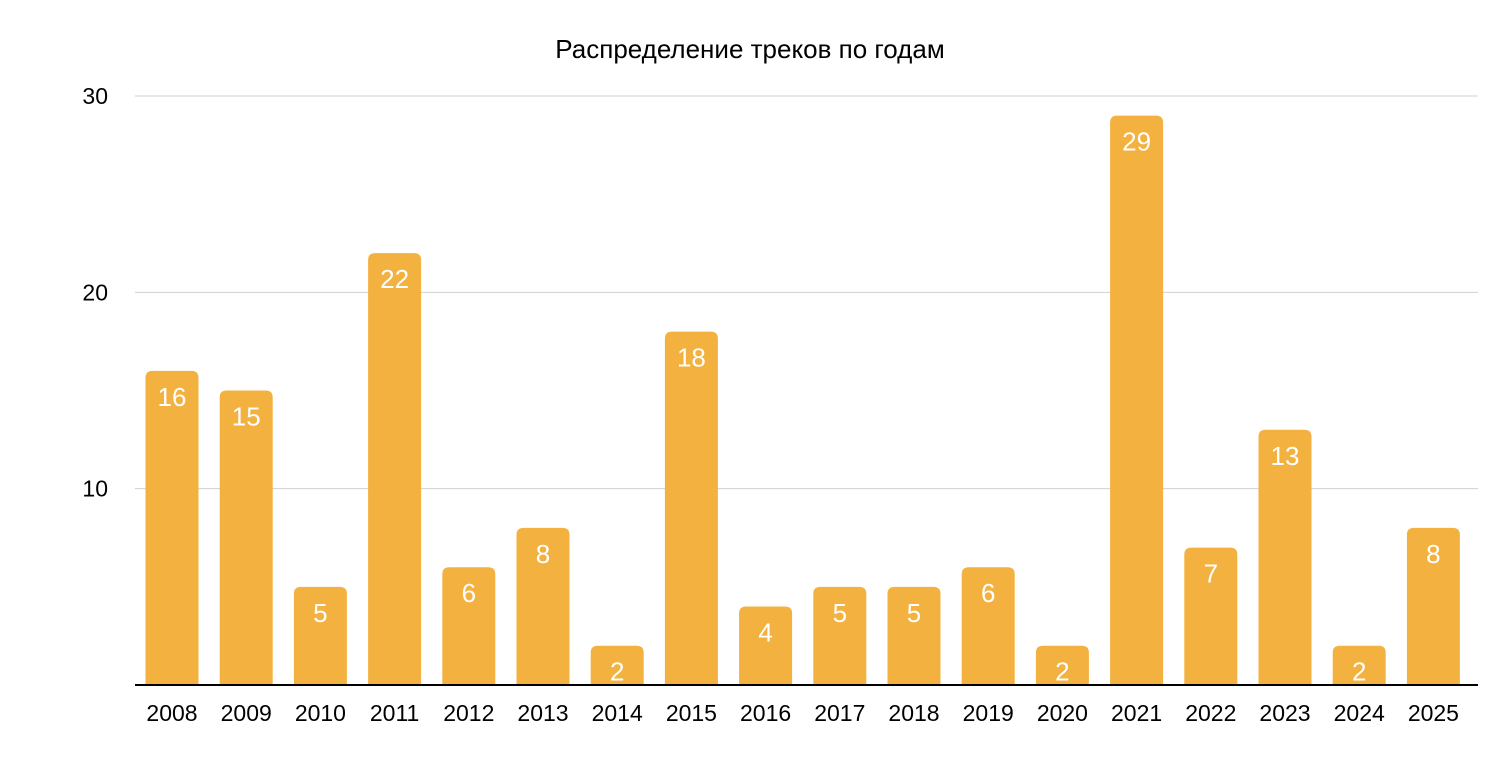 Image resolution: width=1500 pixels, height=764 pixels. What do you see at coordinates (765, 632) in the screenshot?
I see `bar-value-label: 4` at bounding box center [765, 632].